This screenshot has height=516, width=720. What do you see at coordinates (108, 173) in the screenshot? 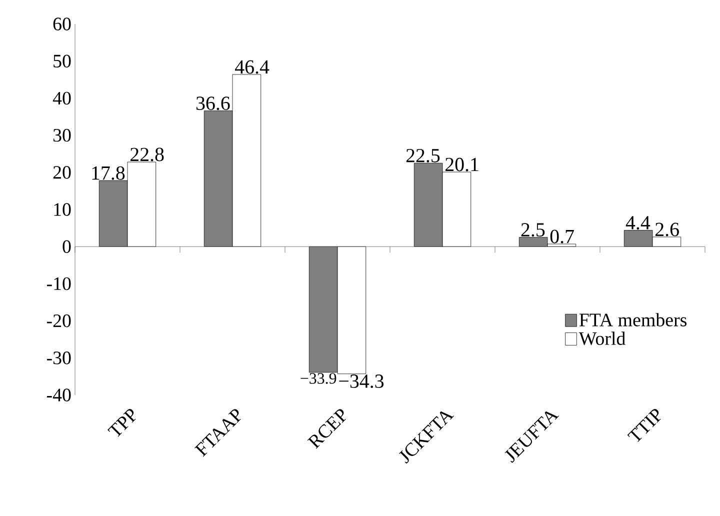
I see `data-label: 17.8` at bounding box center [108, 173].